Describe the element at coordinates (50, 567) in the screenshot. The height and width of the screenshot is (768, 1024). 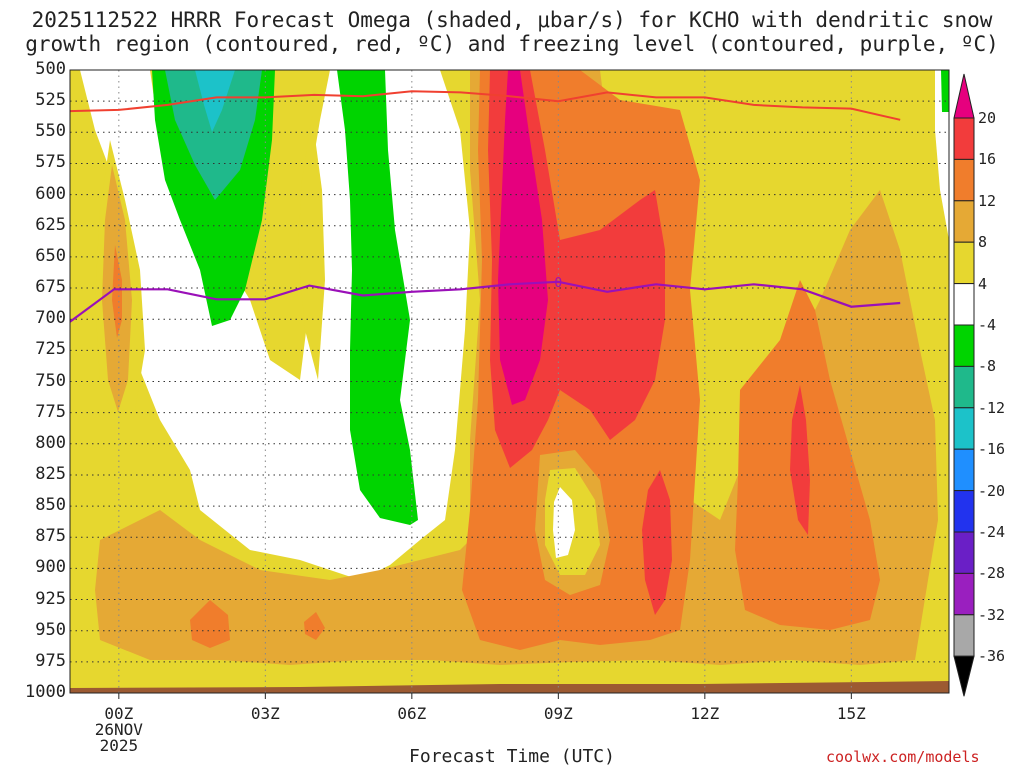
I see `y-tick-label: 900` at that location.